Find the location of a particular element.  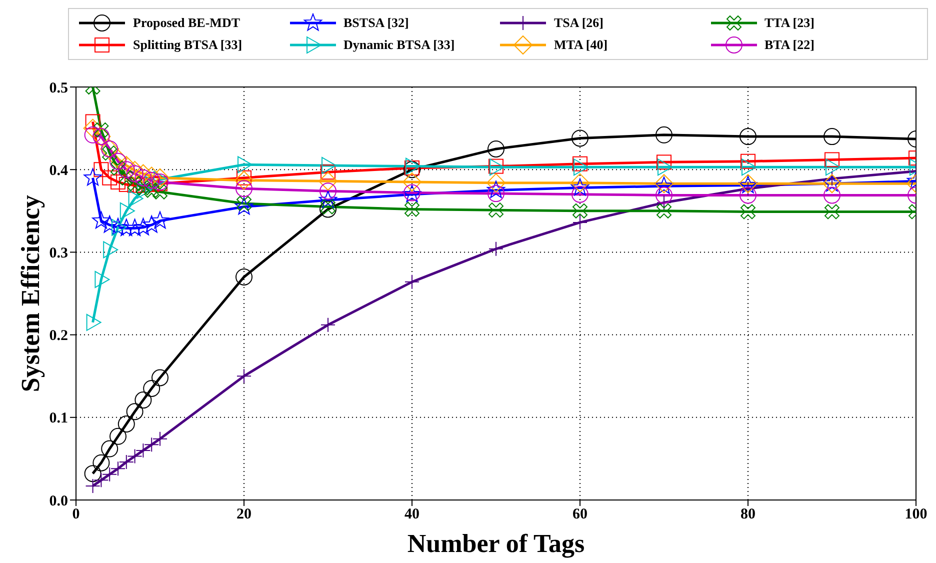

x-tick-label: 60 is located at coordinates (580, 514).